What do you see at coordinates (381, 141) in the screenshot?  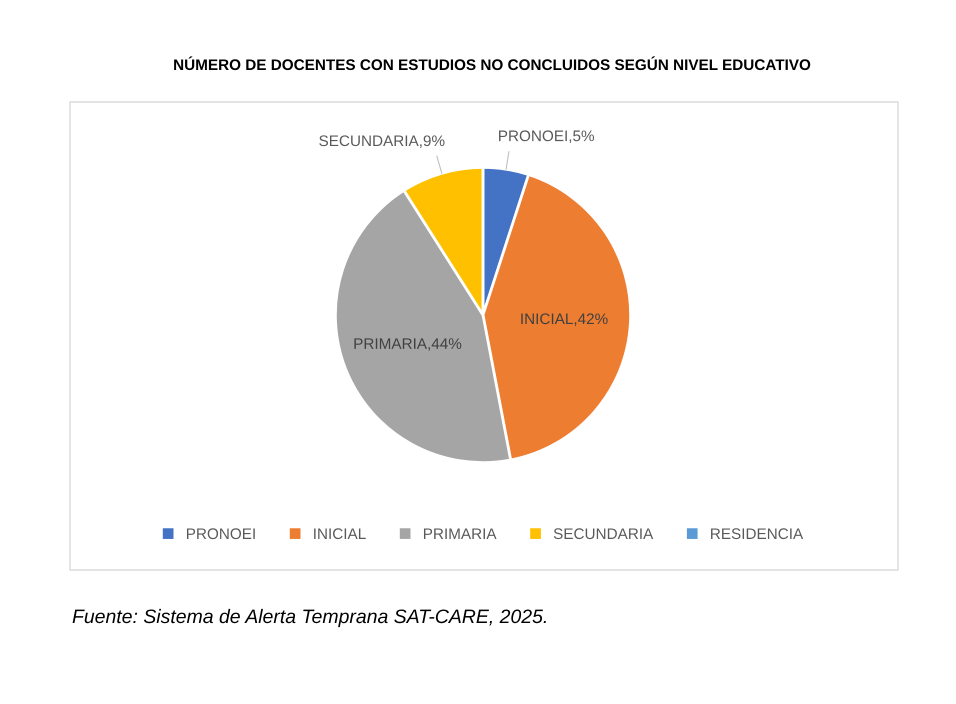 I see `data-label: SECUNDARIA,9%` at bounding box center [381, 141].